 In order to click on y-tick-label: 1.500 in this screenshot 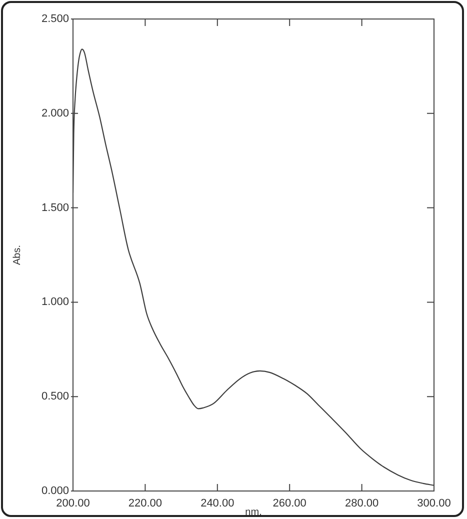, I will do `click(55, 208)`.